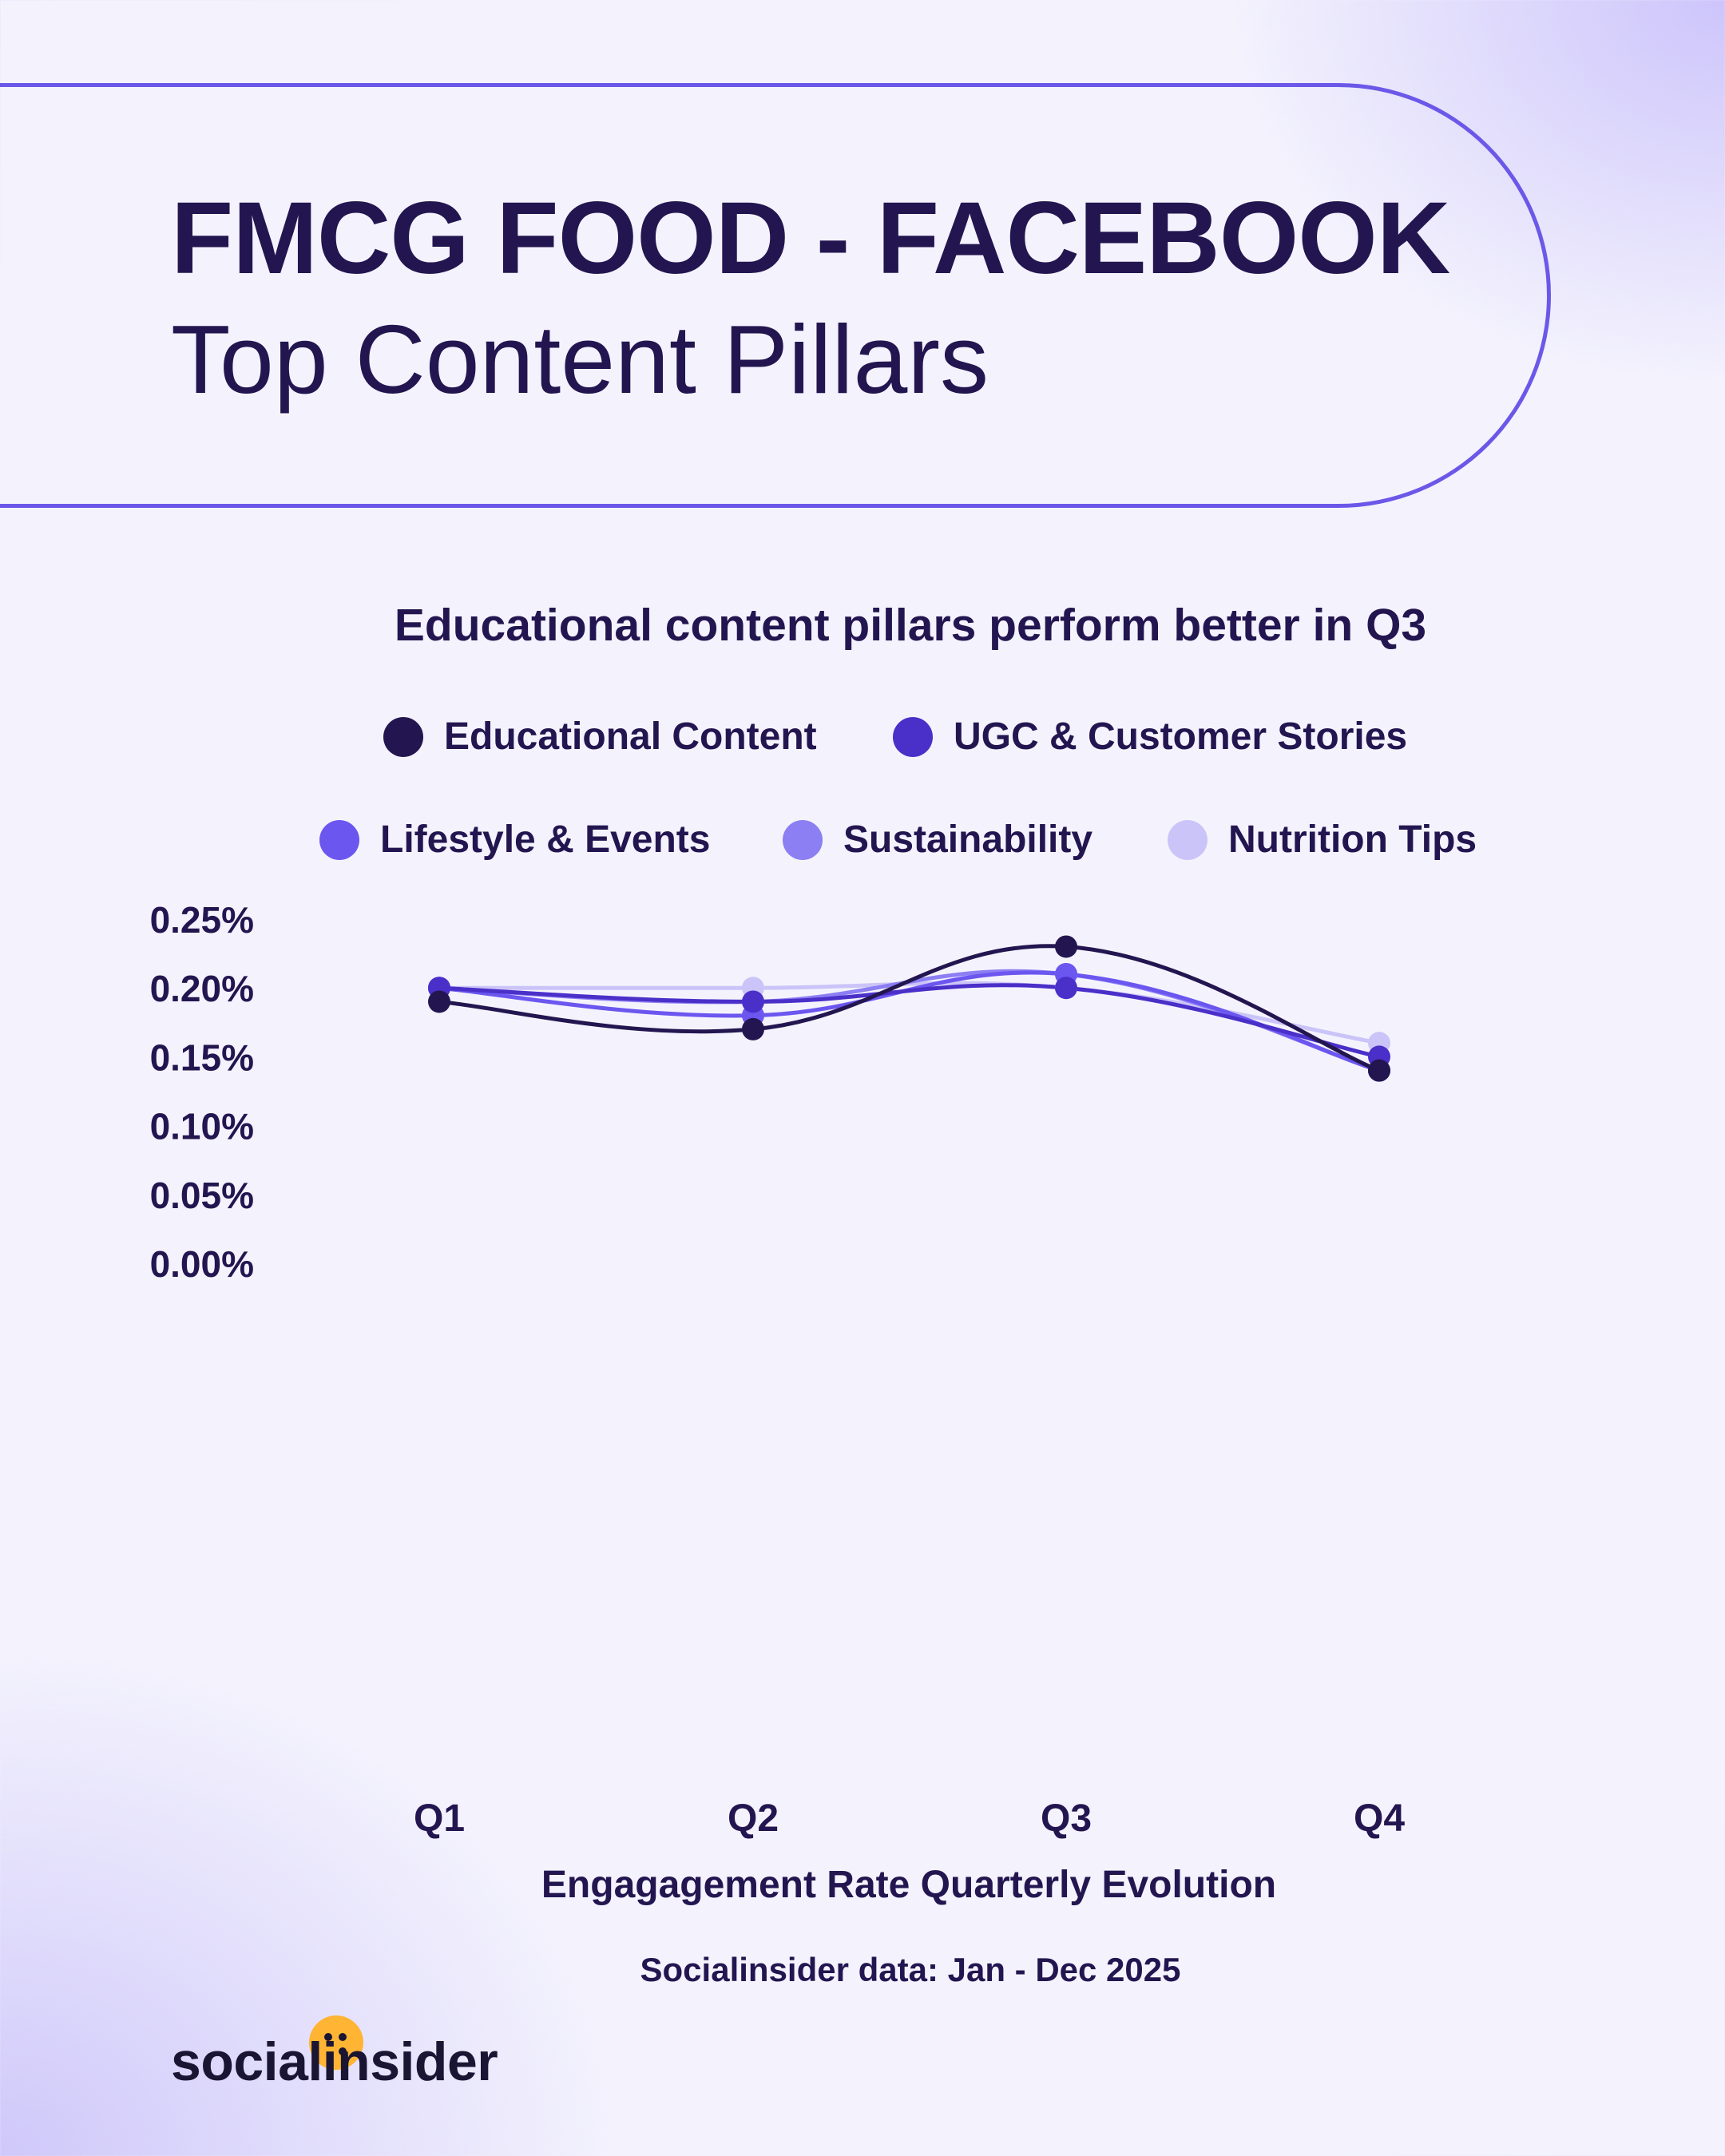 The height and width of the screenshot is (2156, 1725). Describe the element at coordinates (202, 1195) in the screenshot. I see `y-tick-label: 0.05%` at that location.